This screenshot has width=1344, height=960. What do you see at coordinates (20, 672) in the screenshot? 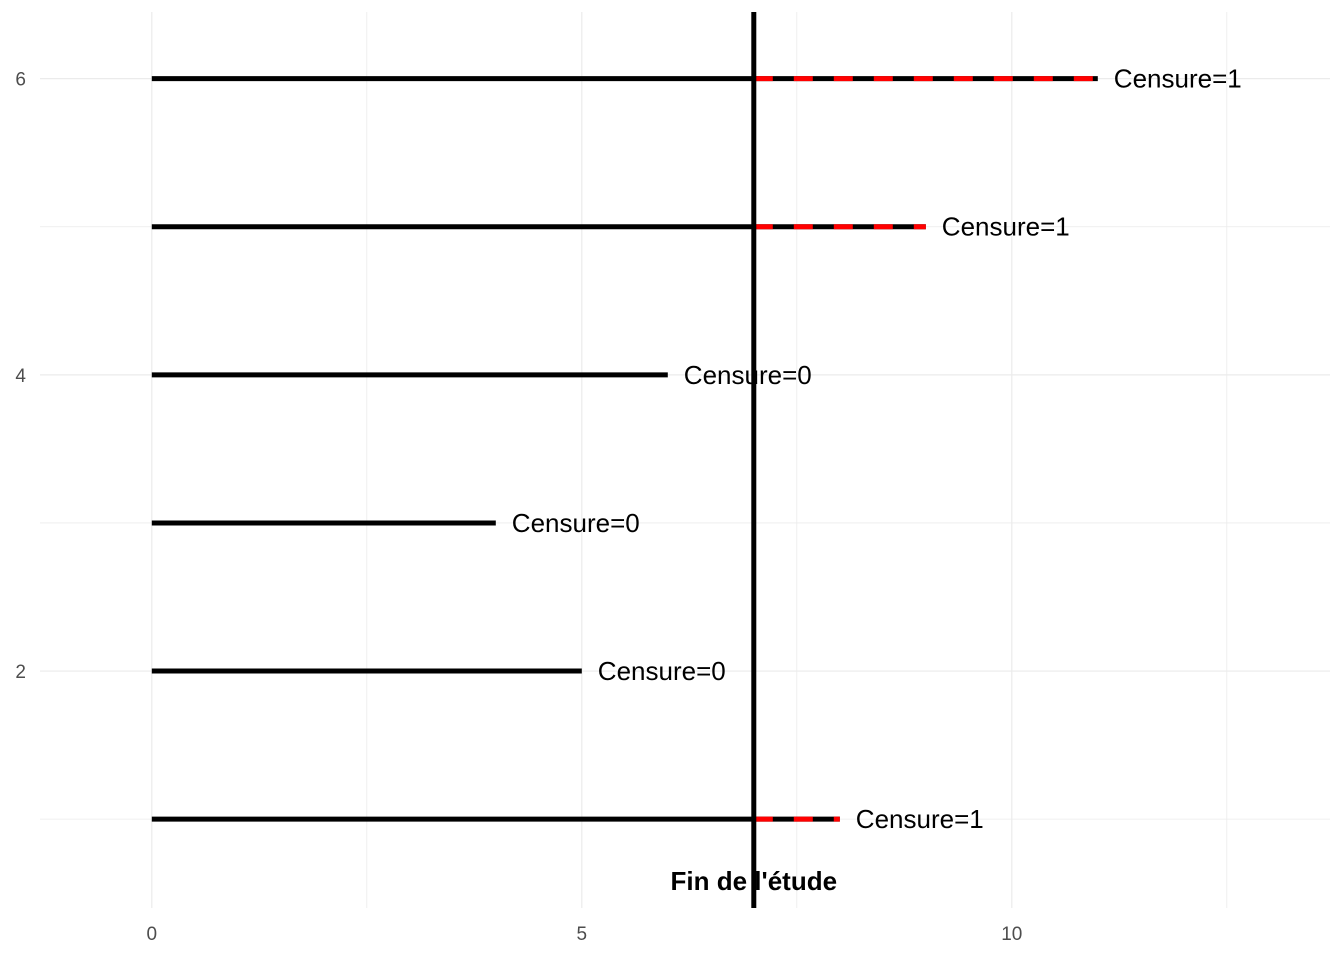
I see `y-tick-label: 2` at bounding box center [20, 672].